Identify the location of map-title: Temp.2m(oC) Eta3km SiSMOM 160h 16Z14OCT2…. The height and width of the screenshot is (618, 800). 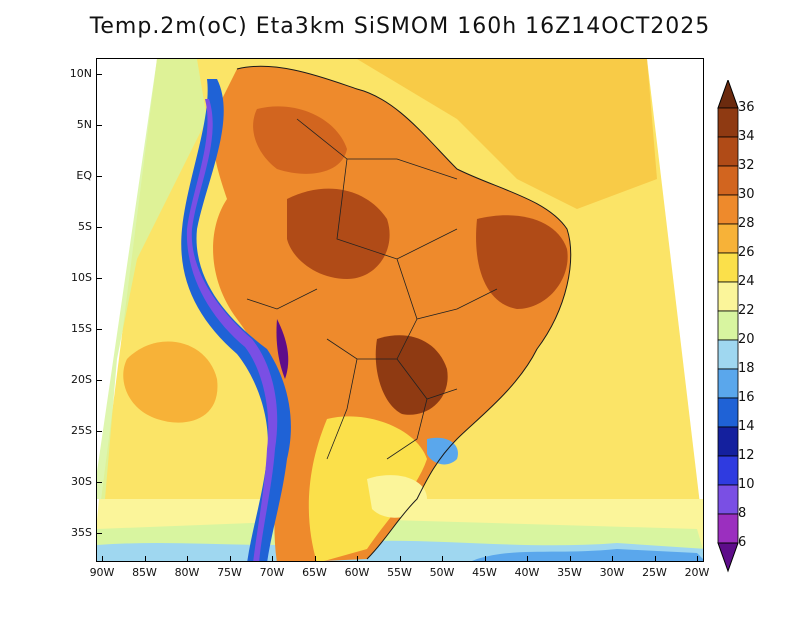
(400, 26).